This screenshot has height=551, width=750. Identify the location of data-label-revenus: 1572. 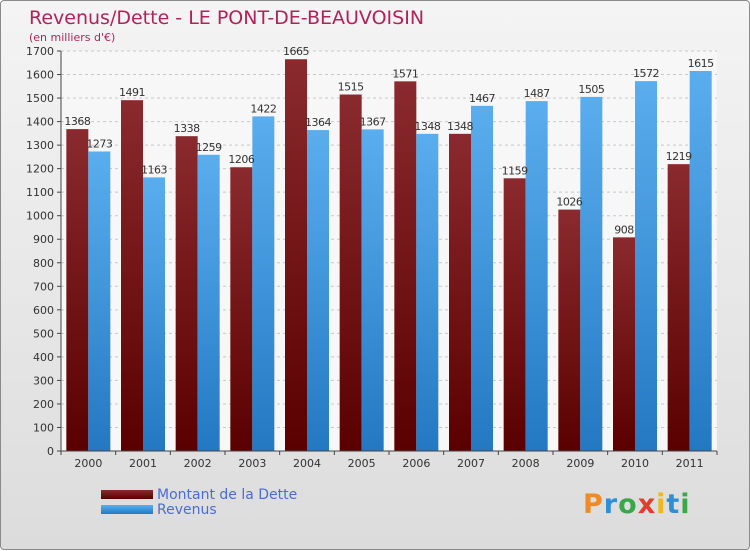
(646, 73).